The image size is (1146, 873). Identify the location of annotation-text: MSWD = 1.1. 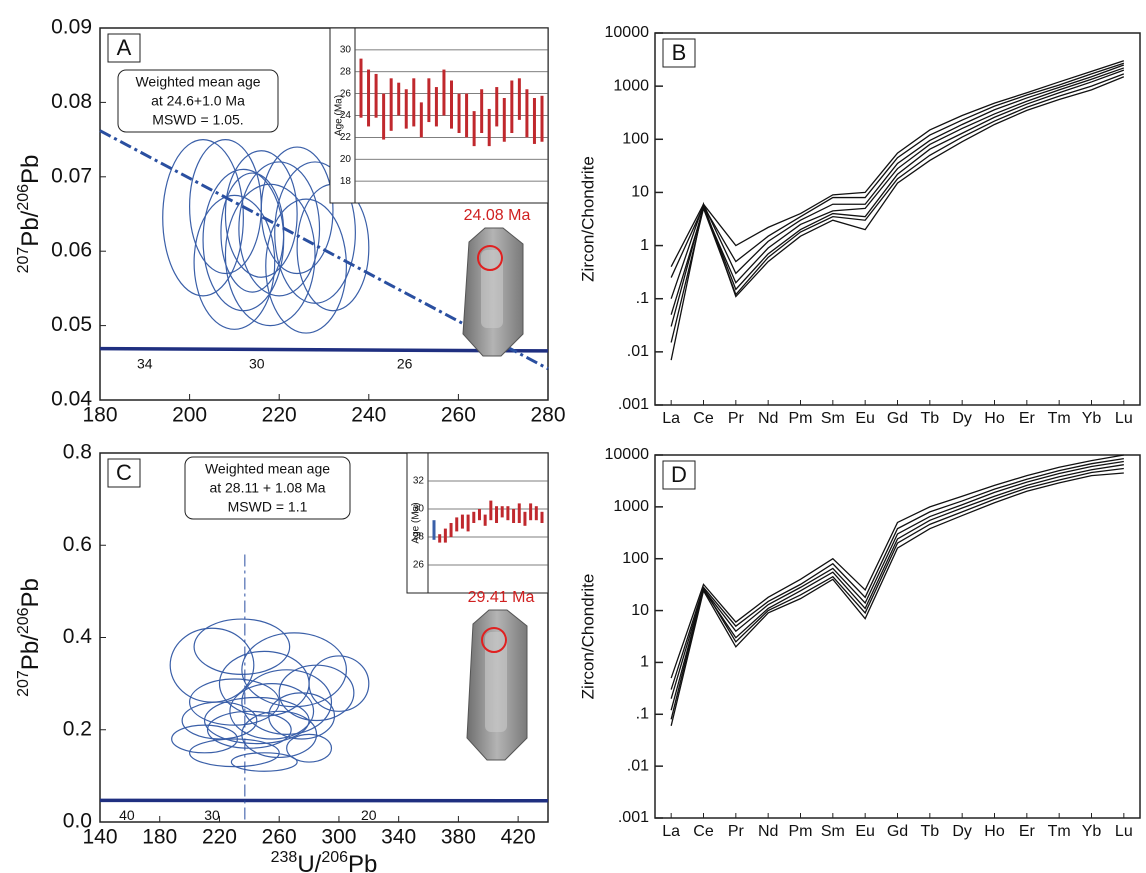
(268, 507).